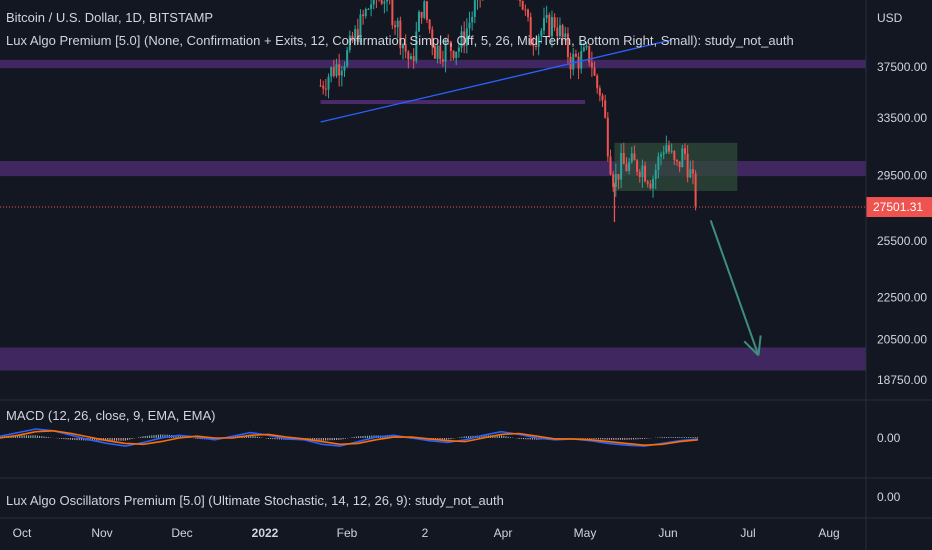 This screenshot has height=550, width=932. What do you see at coordinates (902, 298) in the screenshot?
I see `price-tick-label: 22500.00` at bounding box center [902, 298].